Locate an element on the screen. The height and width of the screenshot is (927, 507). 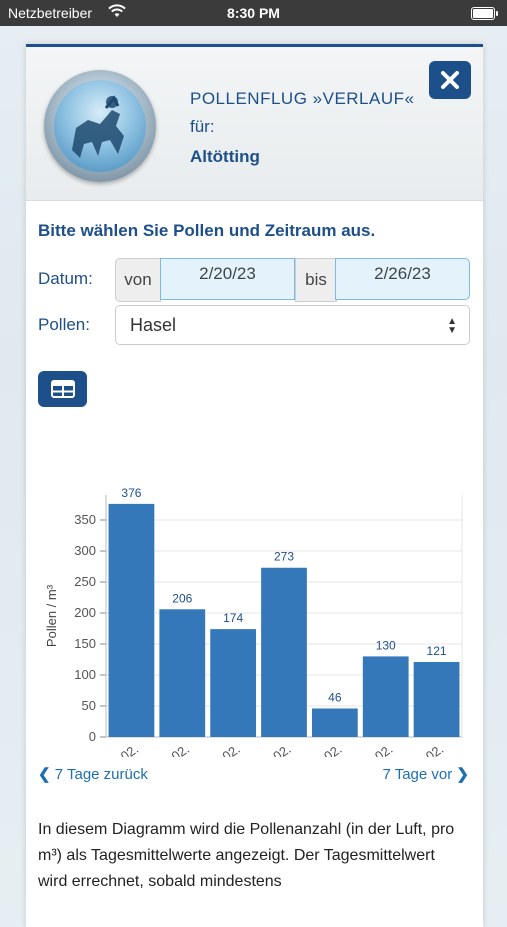
pollen-label: Pollen: is located at coordinates (64, 324).